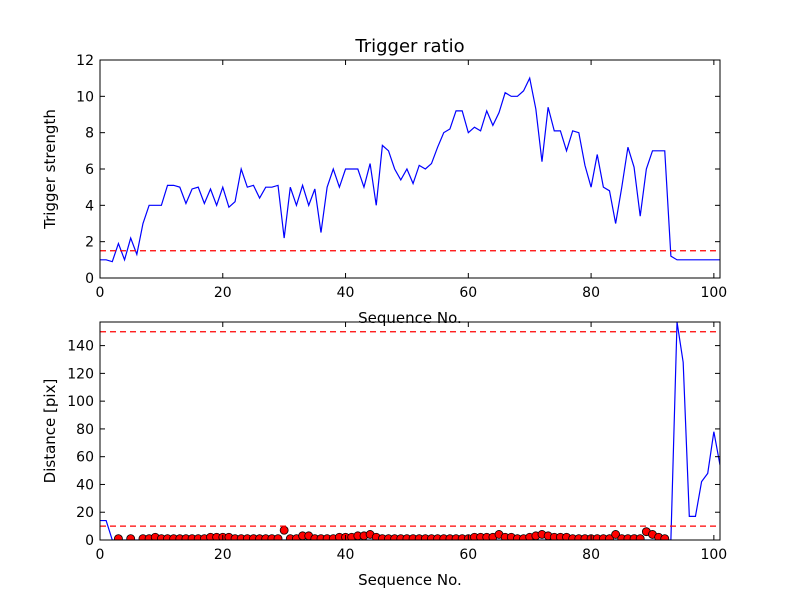 Image resolution: width=800 pixels, height=605 pixels. I want to click on y-tick-label: 6, so click(89, 170).